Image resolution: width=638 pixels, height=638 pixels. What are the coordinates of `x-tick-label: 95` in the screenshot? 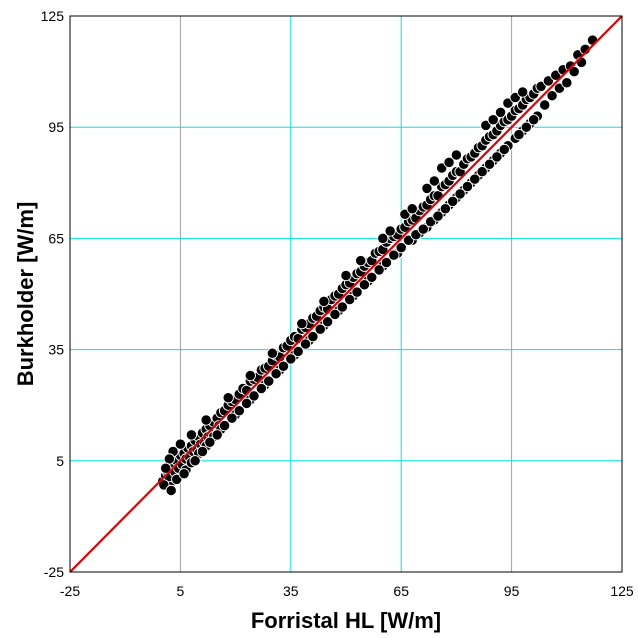 It's located at (512, 591).